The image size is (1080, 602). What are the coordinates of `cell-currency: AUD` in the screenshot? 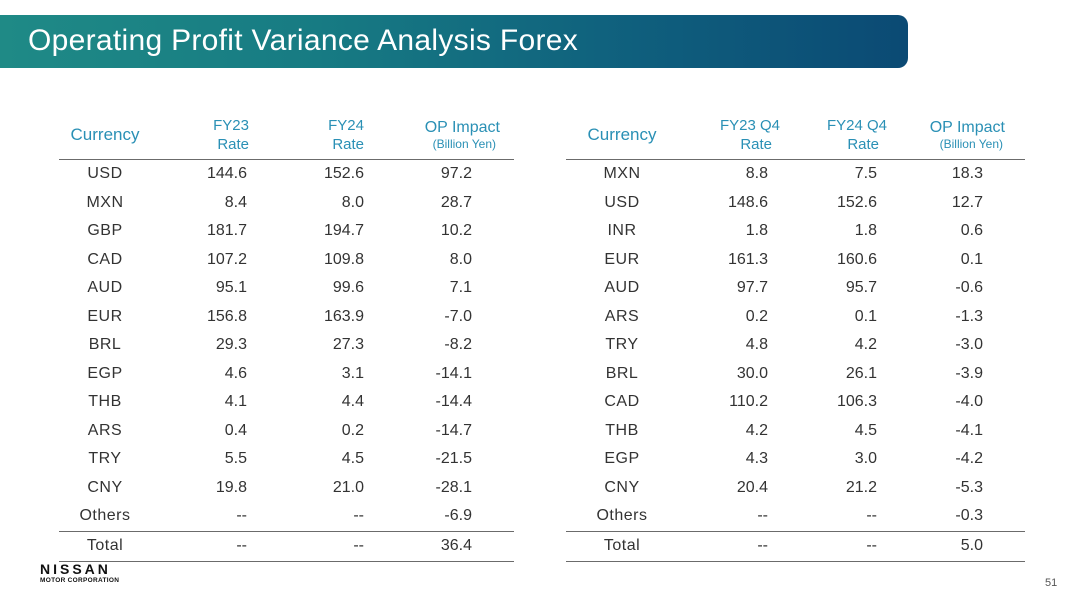 It's located at (105, 288).